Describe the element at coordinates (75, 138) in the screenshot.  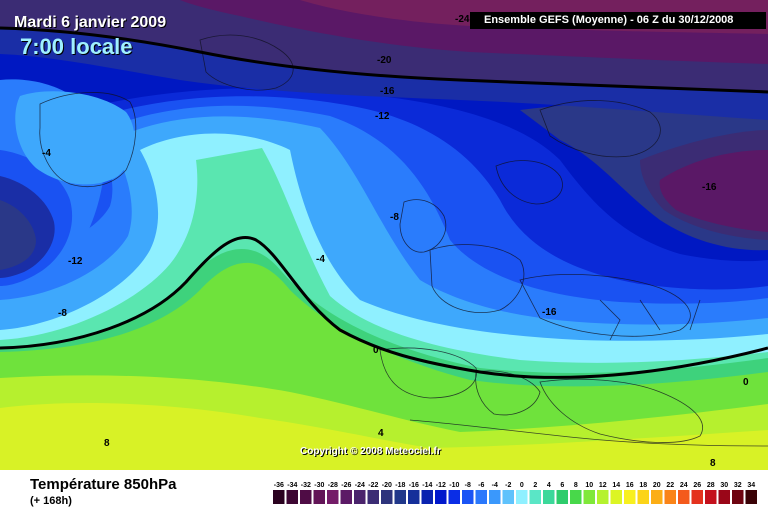
I see `band-greenland` at that location.